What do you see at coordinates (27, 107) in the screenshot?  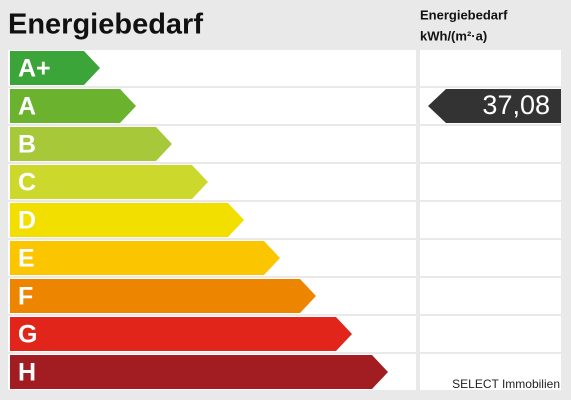 I see `class-label: A` at bounding box center [27, 107].